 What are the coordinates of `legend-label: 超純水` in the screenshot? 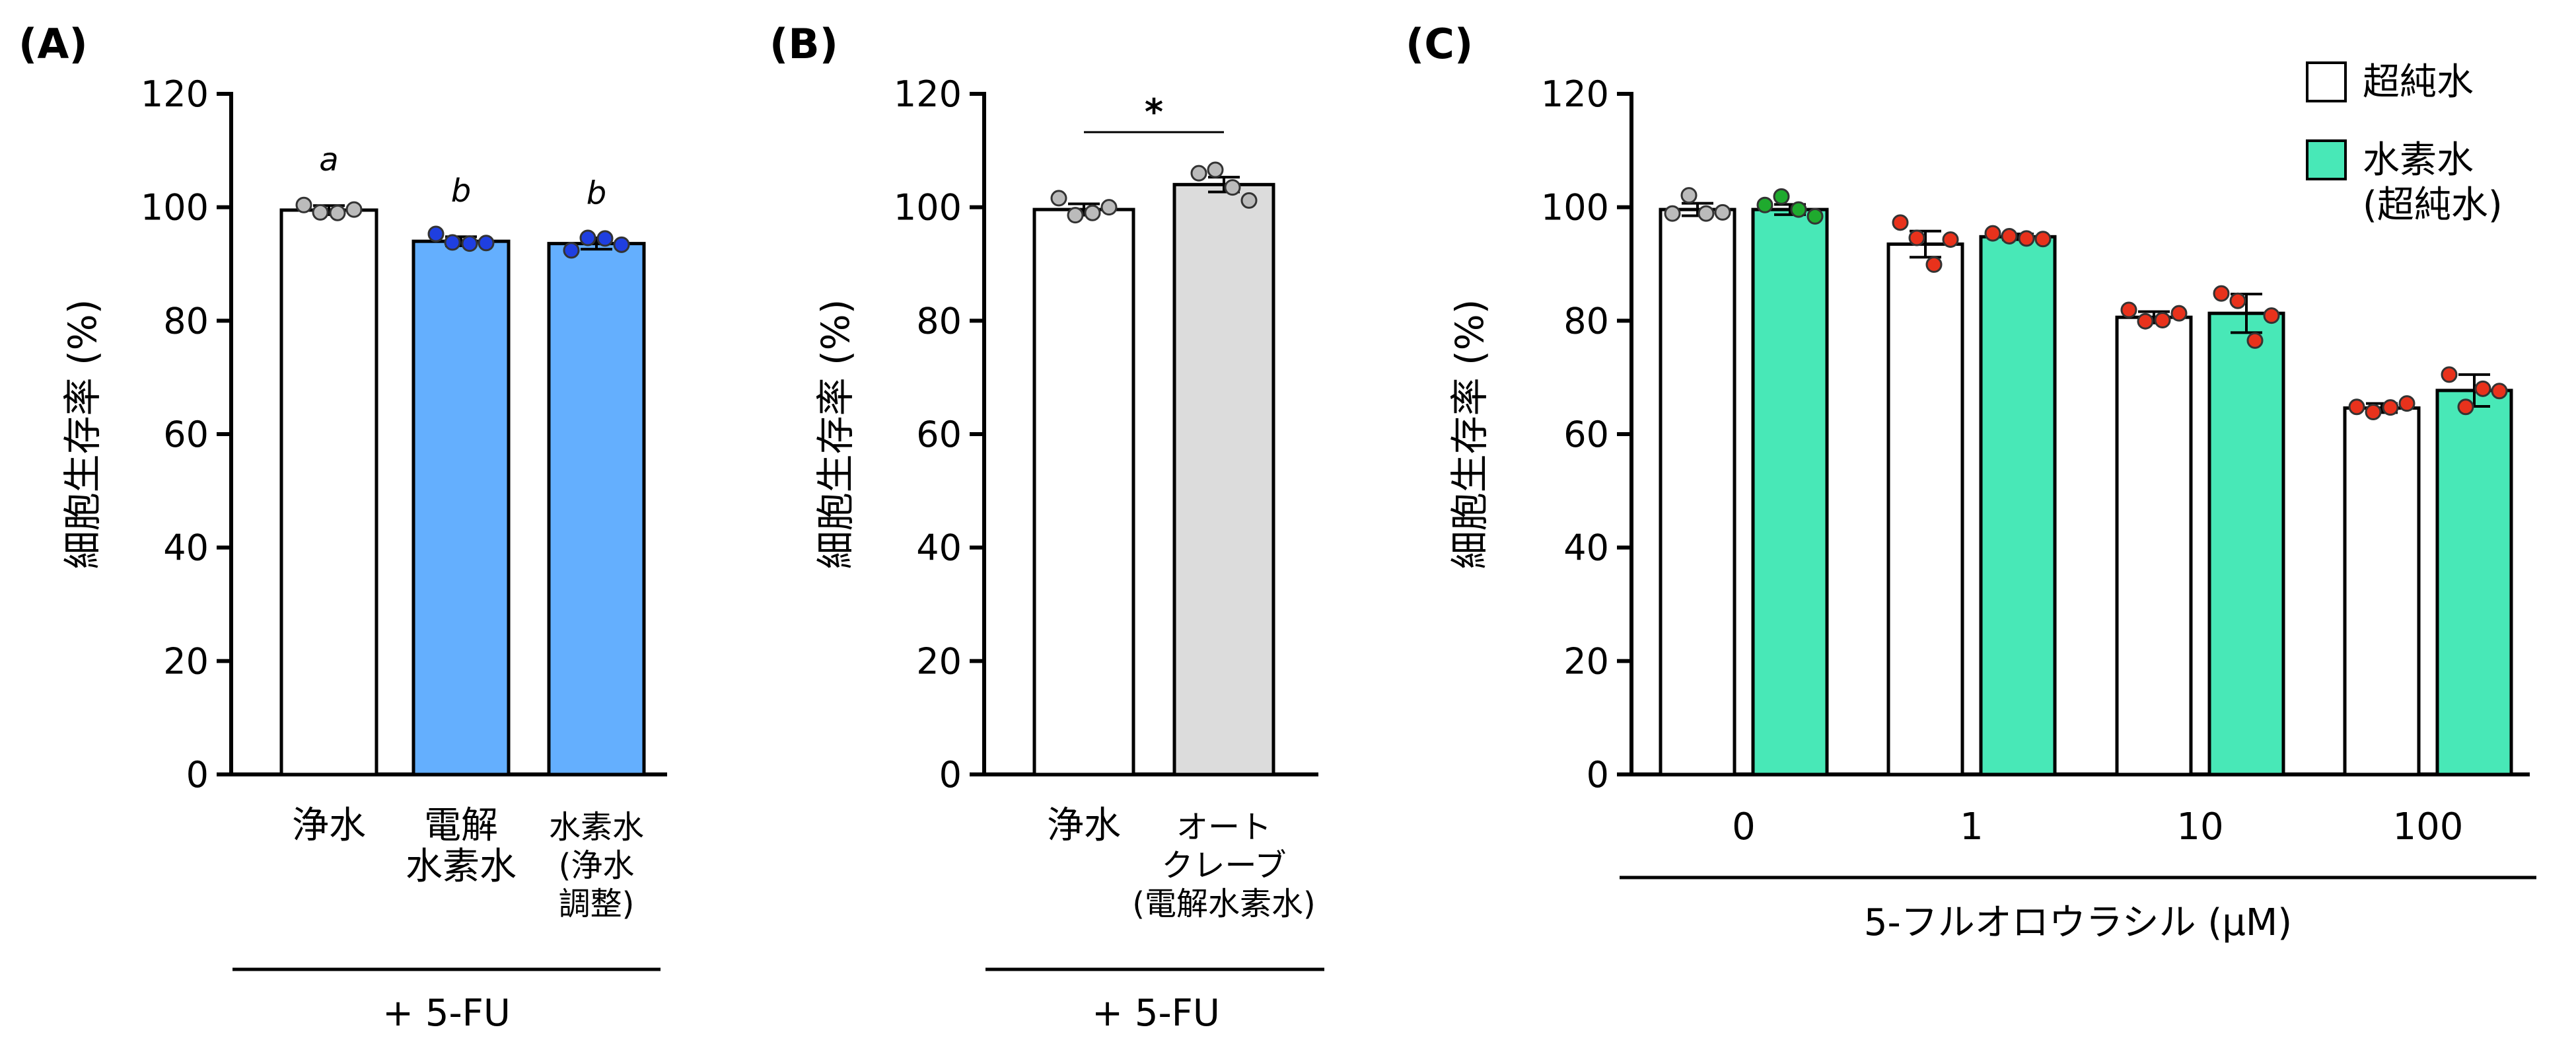 It's located at (2419, 82).